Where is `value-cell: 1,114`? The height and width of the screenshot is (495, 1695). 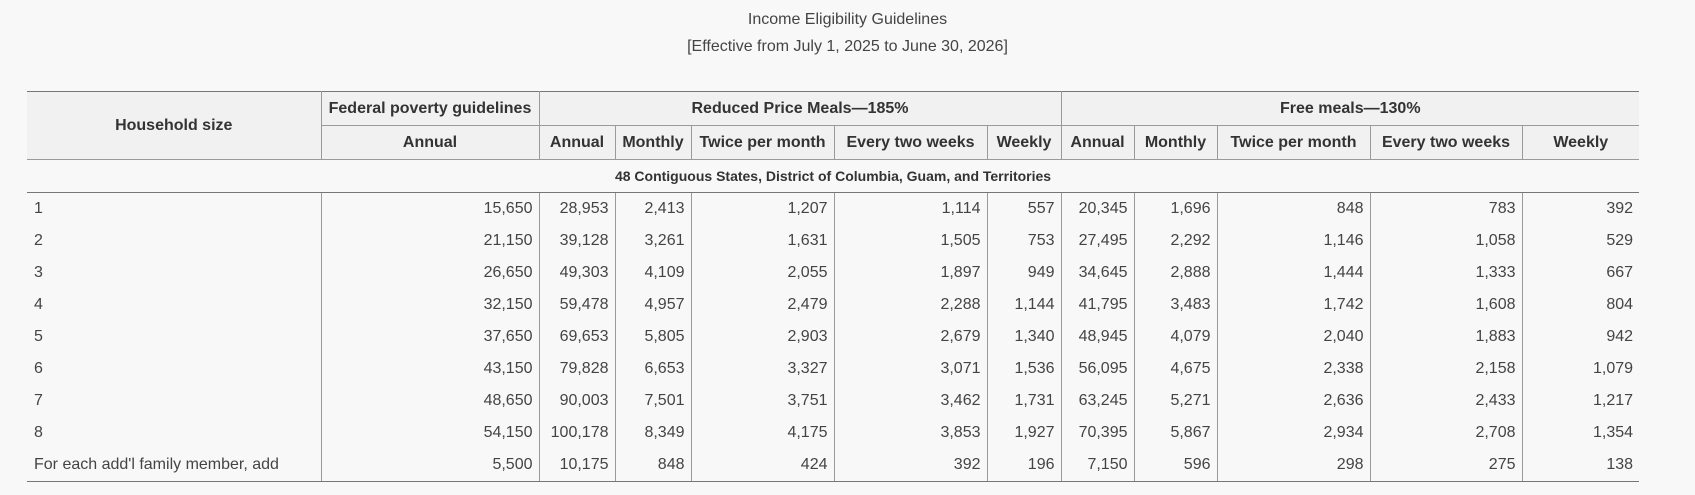 value-cell: 1,114 is located at coordinates (910, 208).